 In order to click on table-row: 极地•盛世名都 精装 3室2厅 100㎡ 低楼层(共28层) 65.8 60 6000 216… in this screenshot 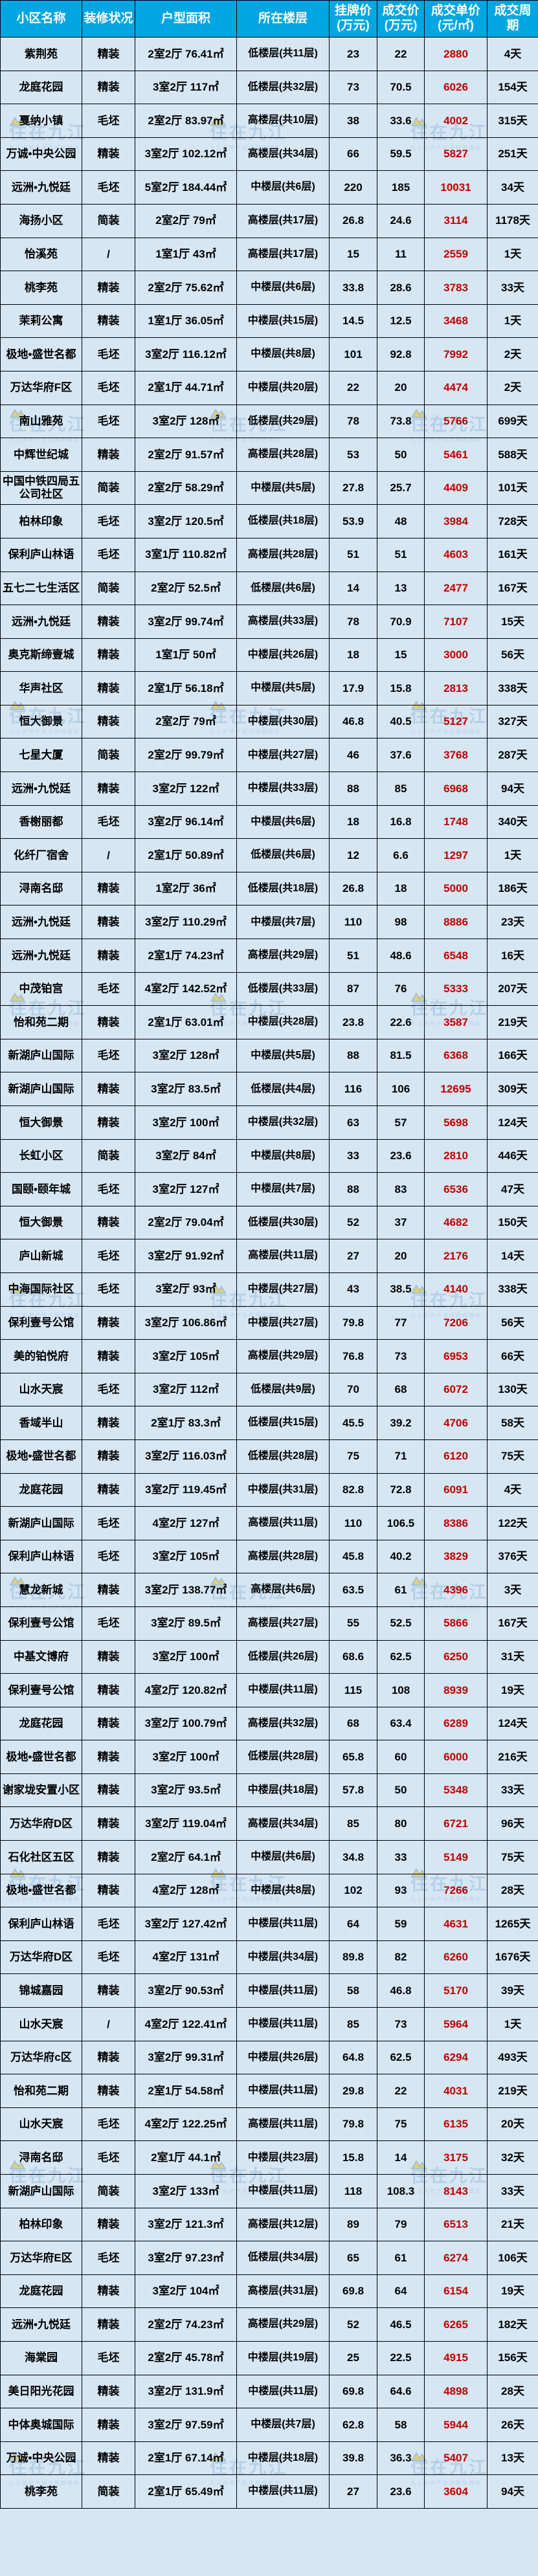, I will do `click(269, 1757)`.